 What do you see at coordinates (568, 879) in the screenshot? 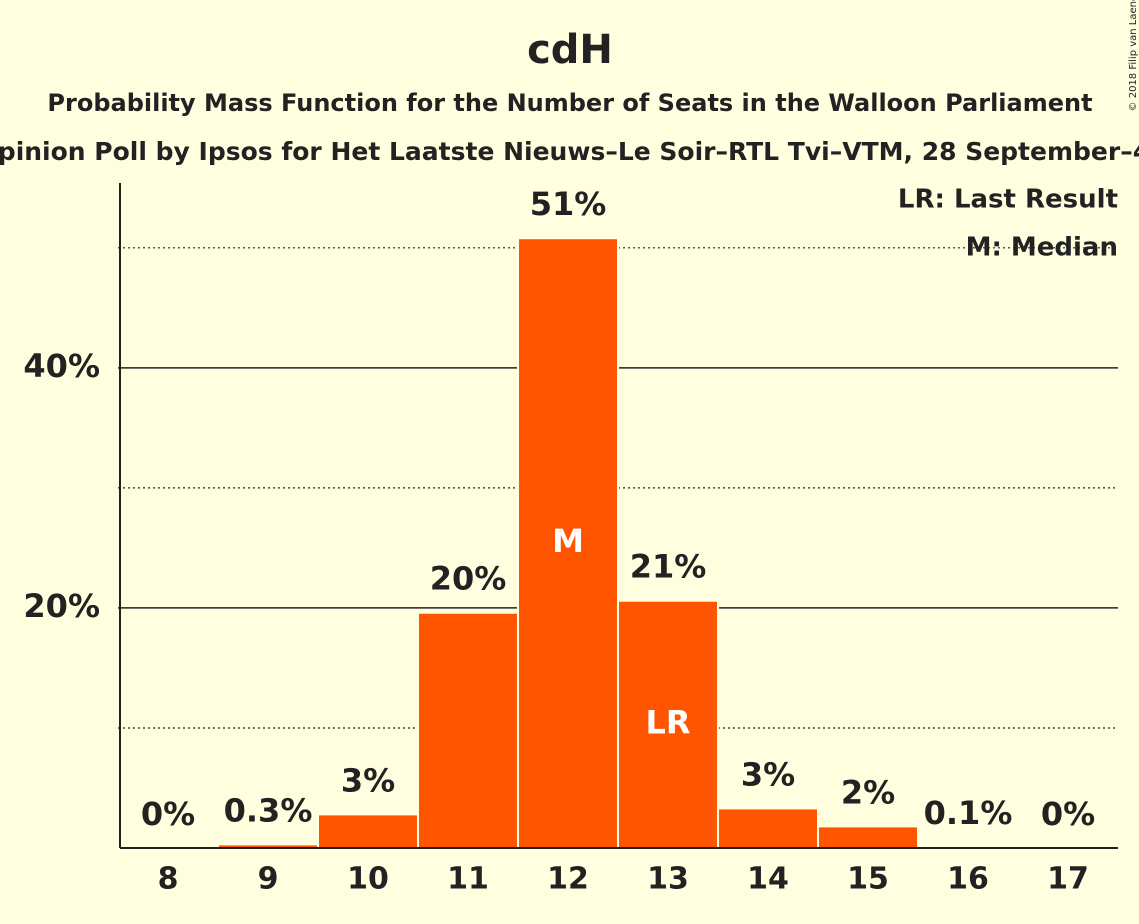
I see `x-tick-label: 12` at bounding box center [568, 879].